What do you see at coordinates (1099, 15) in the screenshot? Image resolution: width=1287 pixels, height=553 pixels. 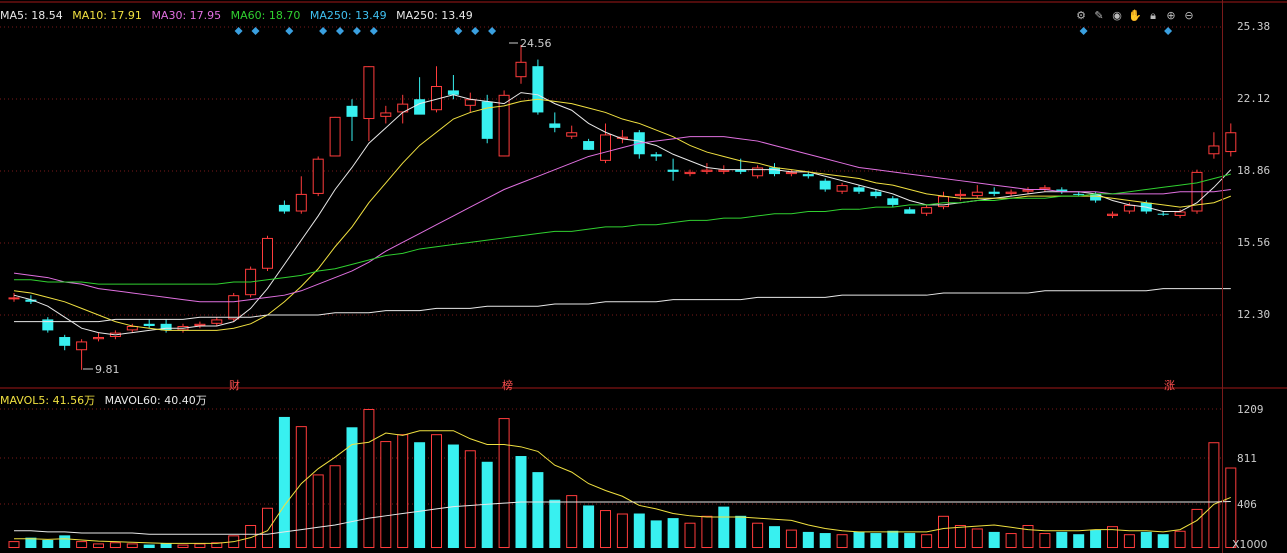 I see `pen-icon: ✎` at bounding box center [1099, 15].